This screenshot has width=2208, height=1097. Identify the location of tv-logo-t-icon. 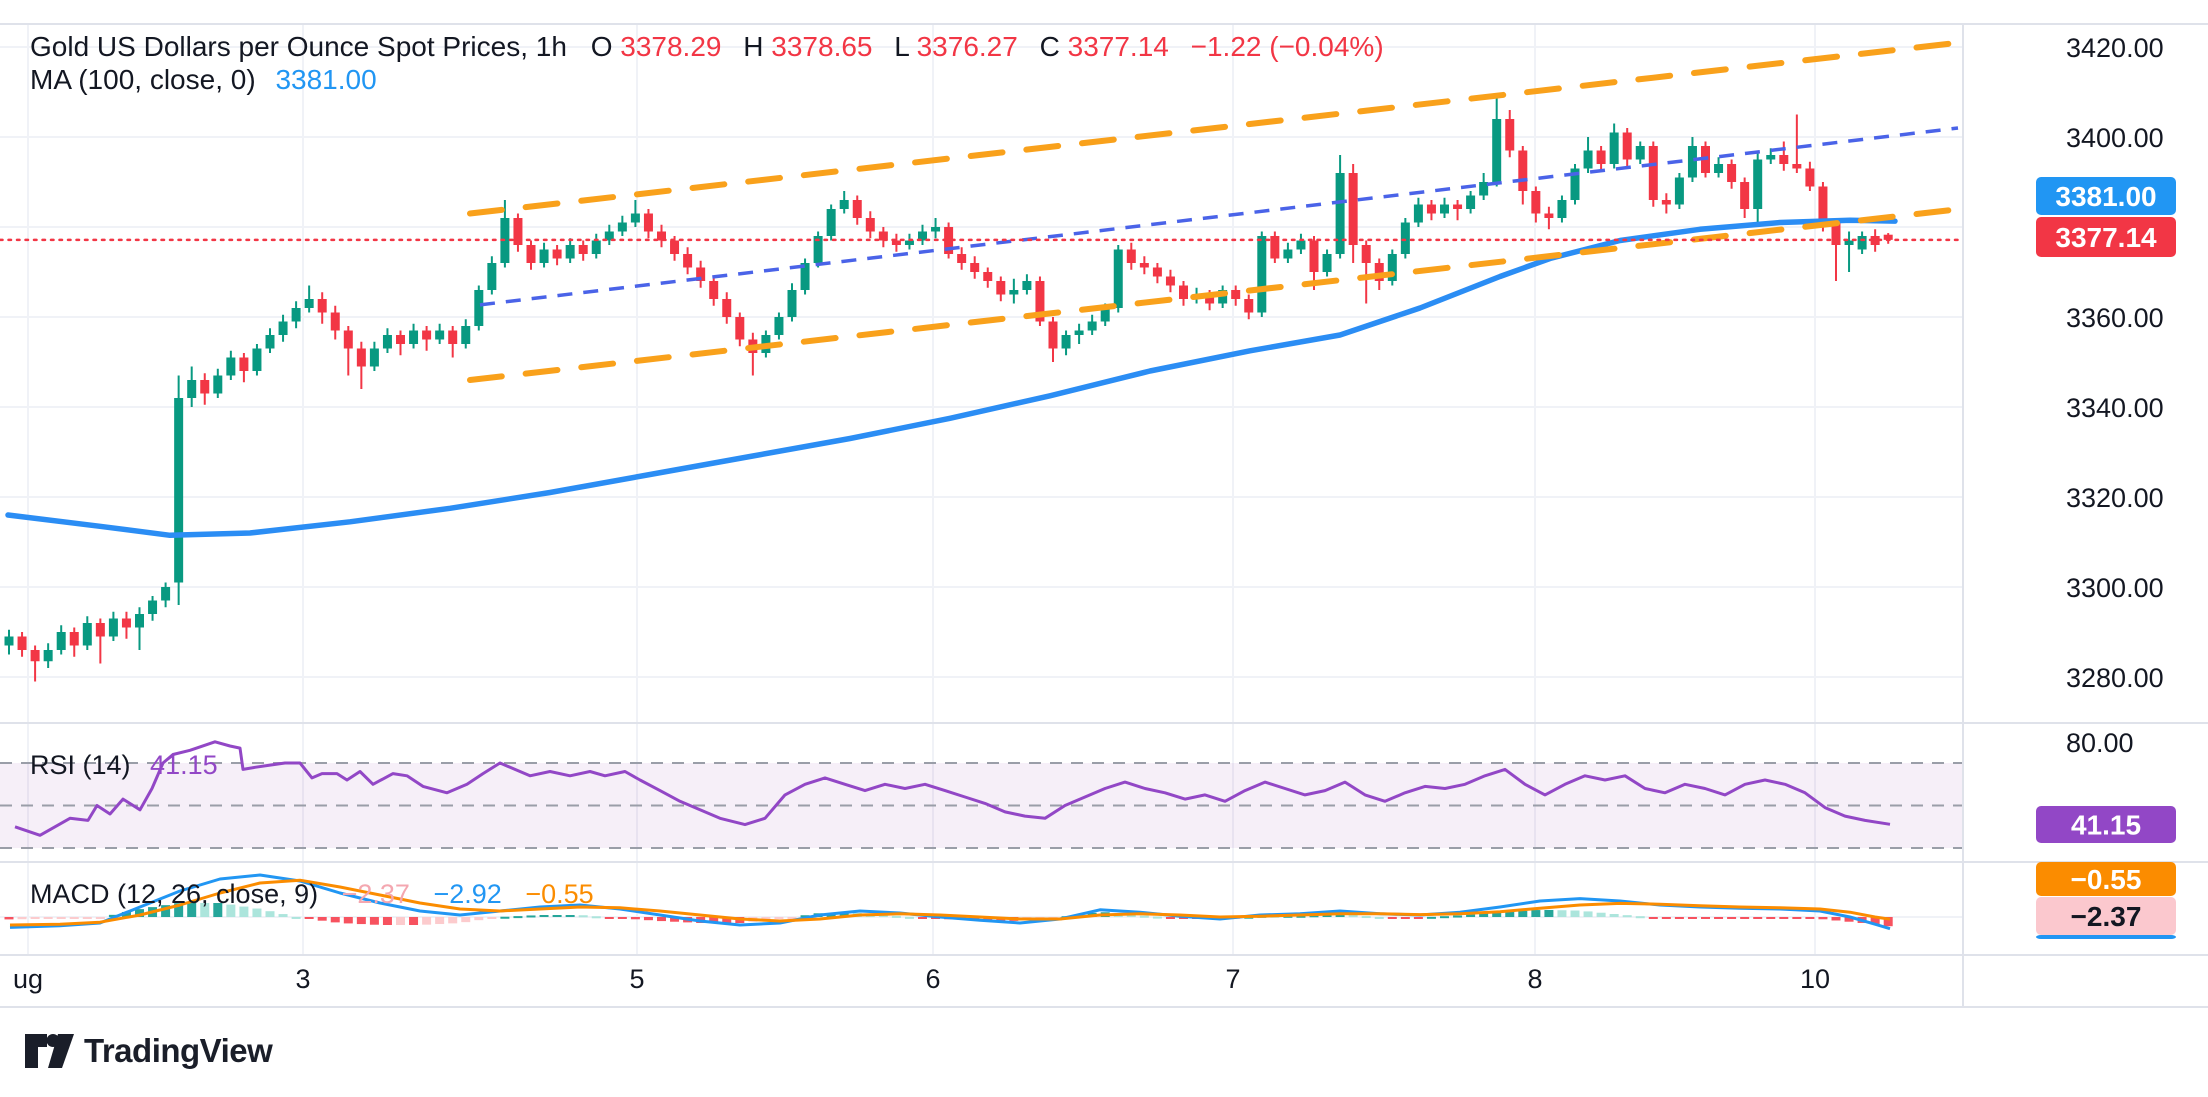
(36, 1051).